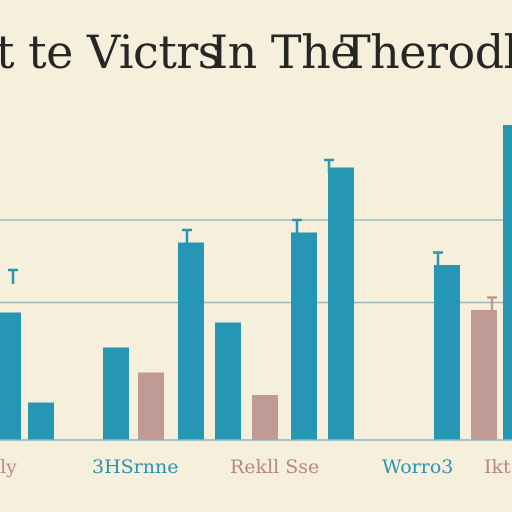 This screenshot has width=512, height=512. What do you see at coordinates (8, 467) in the screenshot?
I see `x-tick-label-1: lly` at bounding box center [8, 467].